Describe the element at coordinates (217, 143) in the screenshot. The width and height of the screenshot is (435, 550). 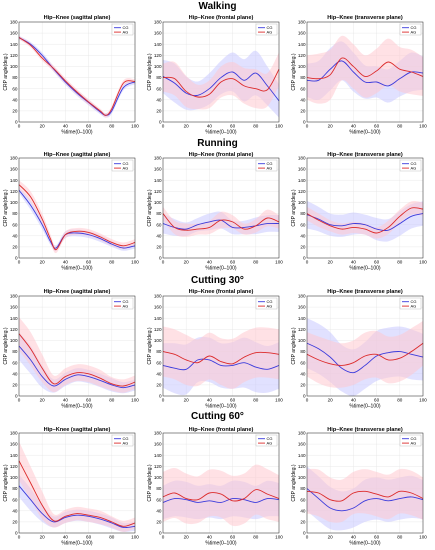
I see `row-title: Running` at that location.